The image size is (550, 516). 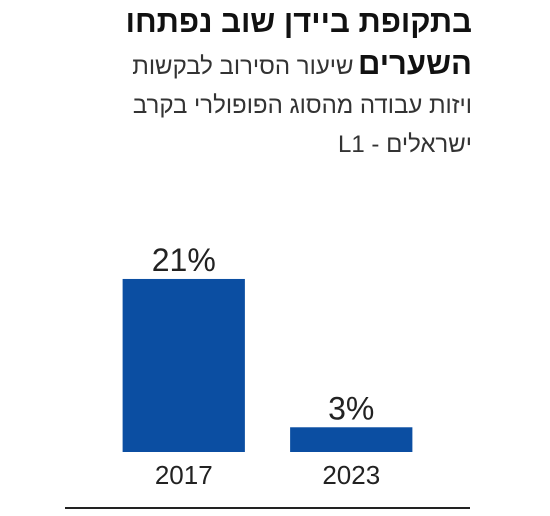 What do you see at coordinates (351, 475) in the screenshot?
I see `x-tick-label: 2023` at bounding box center [351, 475].